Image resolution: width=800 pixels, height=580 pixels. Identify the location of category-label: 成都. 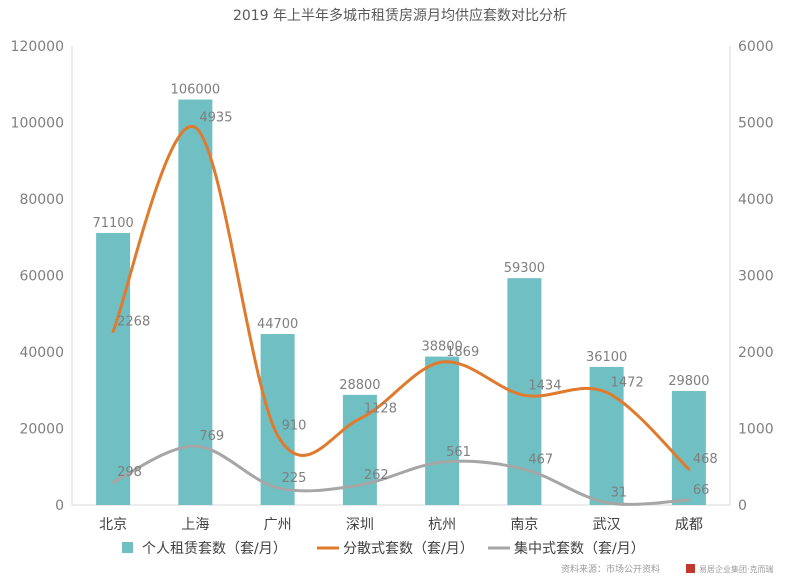
(689, 525).